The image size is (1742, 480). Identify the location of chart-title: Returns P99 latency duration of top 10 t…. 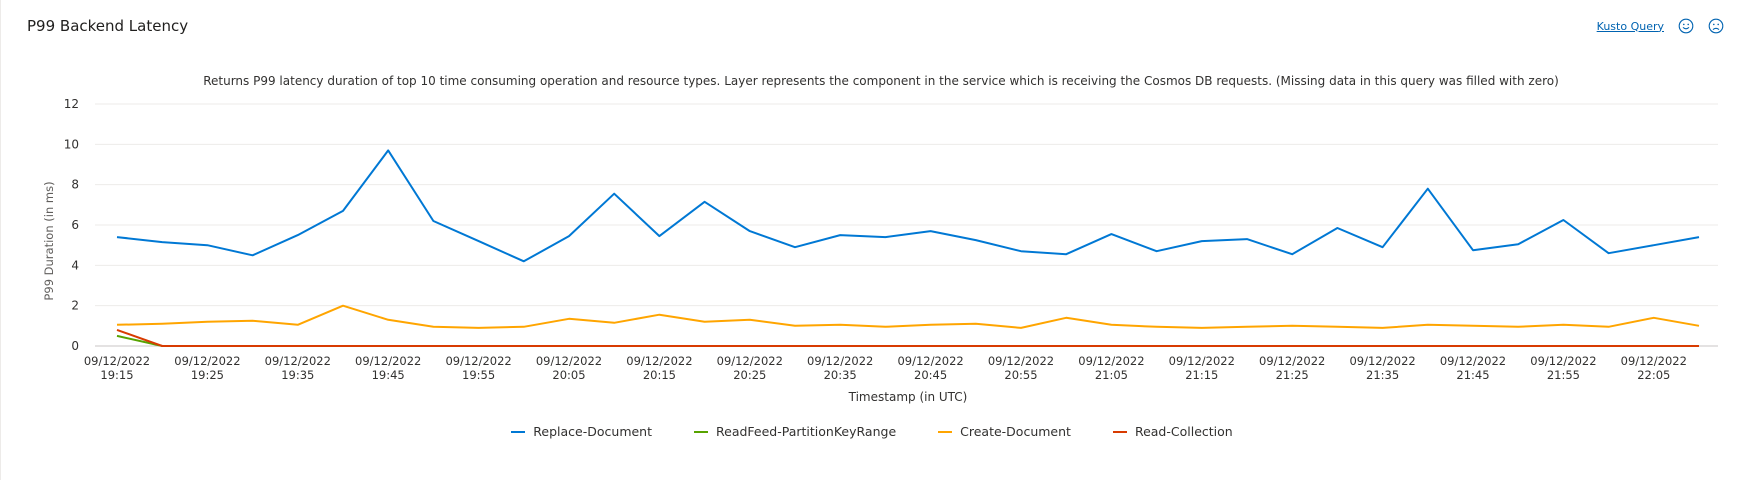
(881, 81).